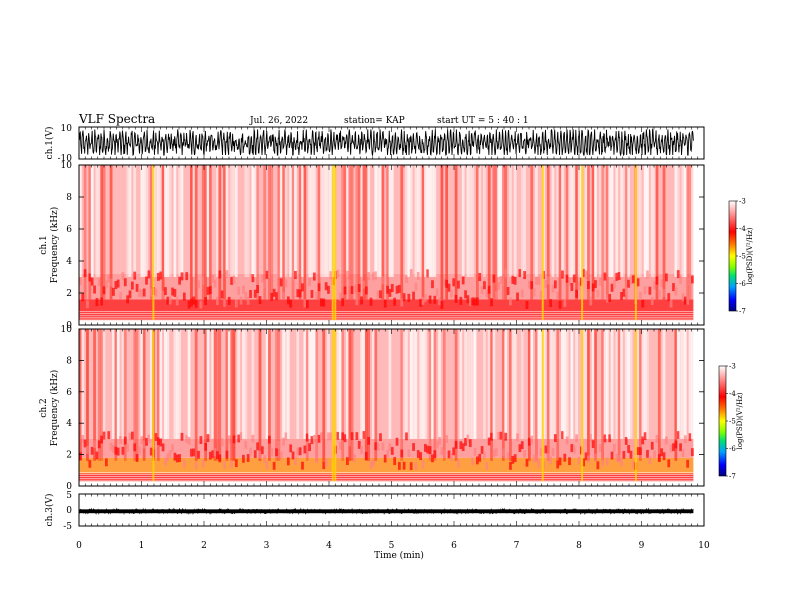 This screenshot has width=792, height=612. Describe the element at coordinates (332, 243) in the screenshot. I see `spectrogram-event-line` at that location.